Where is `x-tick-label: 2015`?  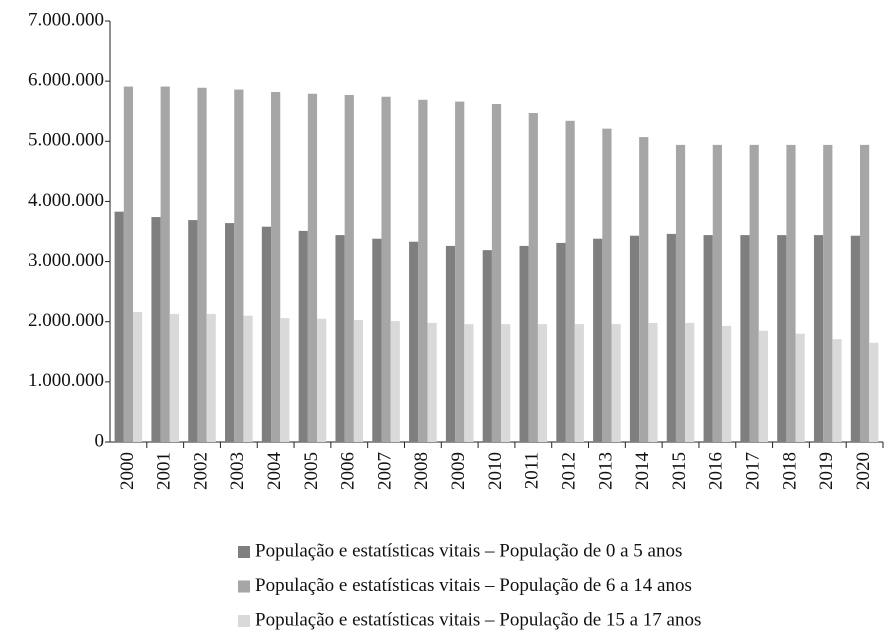
x-tick-label: 2015 is located at coordinates (679, 471).